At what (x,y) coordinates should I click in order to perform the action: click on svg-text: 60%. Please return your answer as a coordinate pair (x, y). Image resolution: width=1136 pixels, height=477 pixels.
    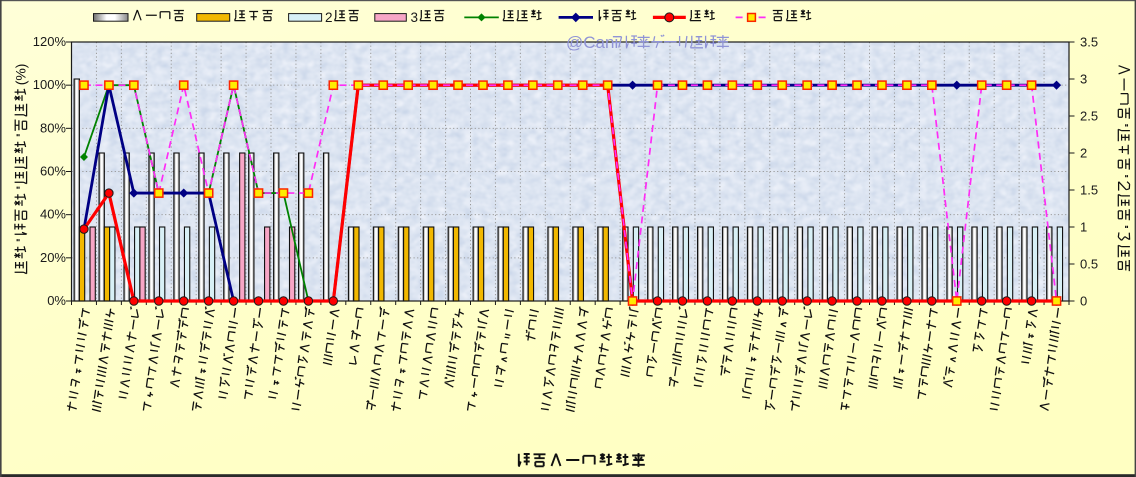
    Looking at the image, I should click on (53, 171).